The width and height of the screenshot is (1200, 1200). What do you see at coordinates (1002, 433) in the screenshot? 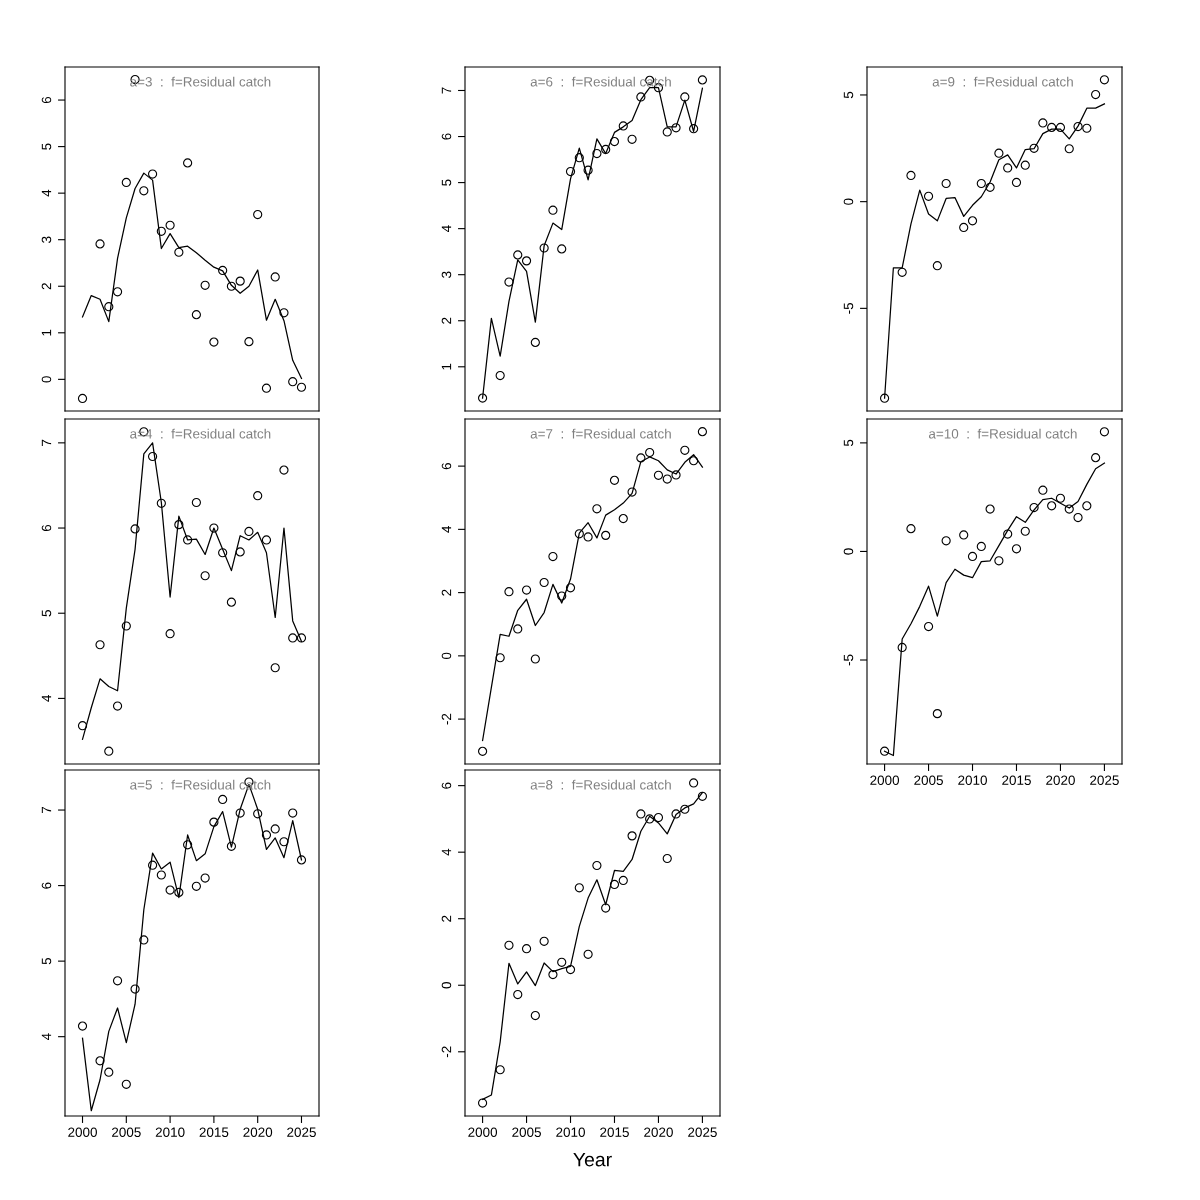
I see `text: a=10 : f=Residual catch` at bounding box center [1002, 433].